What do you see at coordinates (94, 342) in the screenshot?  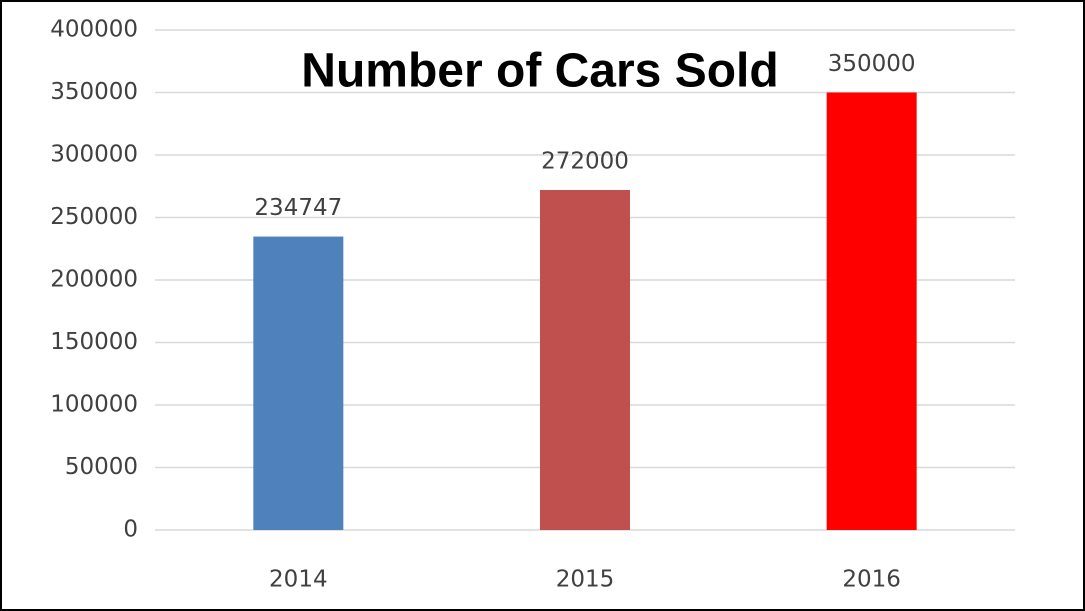 I see `y-tick-label: 150000` at bounding box center [94, 342].